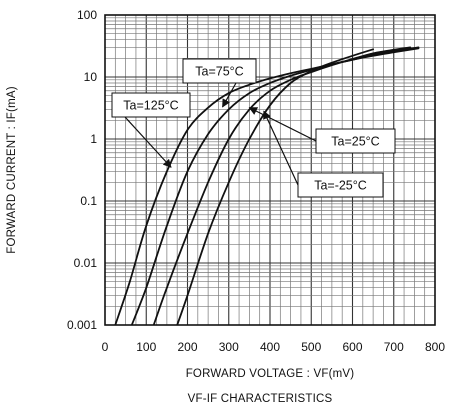 The width and height of the screenshot is (450, 410). Describe the element at coordinates (86, 263) in the screenshot. I see `y-tick-label: 0.01` at that location.